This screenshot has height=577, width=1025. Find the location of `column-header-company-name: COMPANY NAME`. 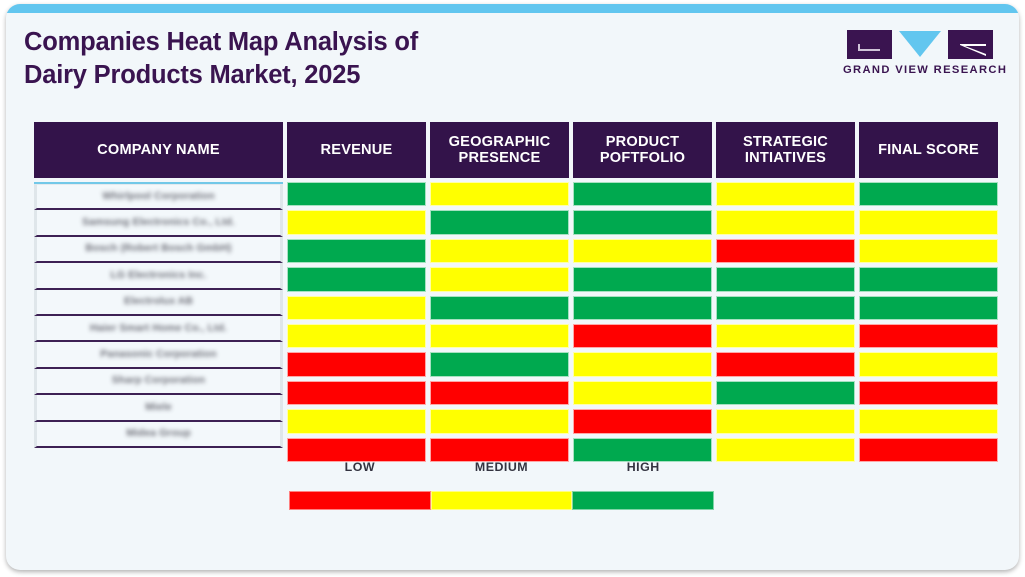

column-header-company-name: COMPANY NAME is located at coordinates (158, 150).